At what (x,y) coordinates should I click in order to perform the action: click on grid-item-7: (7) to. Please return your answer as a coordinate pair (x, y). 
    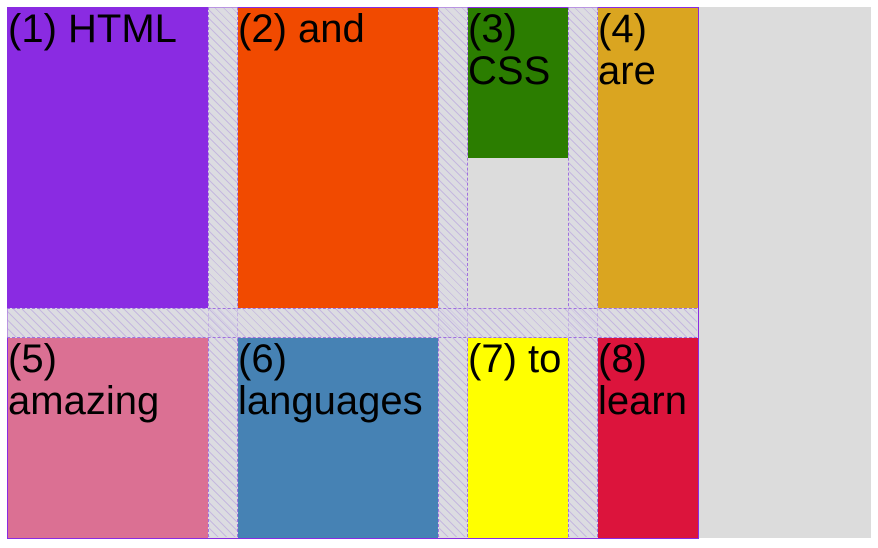
    Looking at the image, I should click on (518, 438).